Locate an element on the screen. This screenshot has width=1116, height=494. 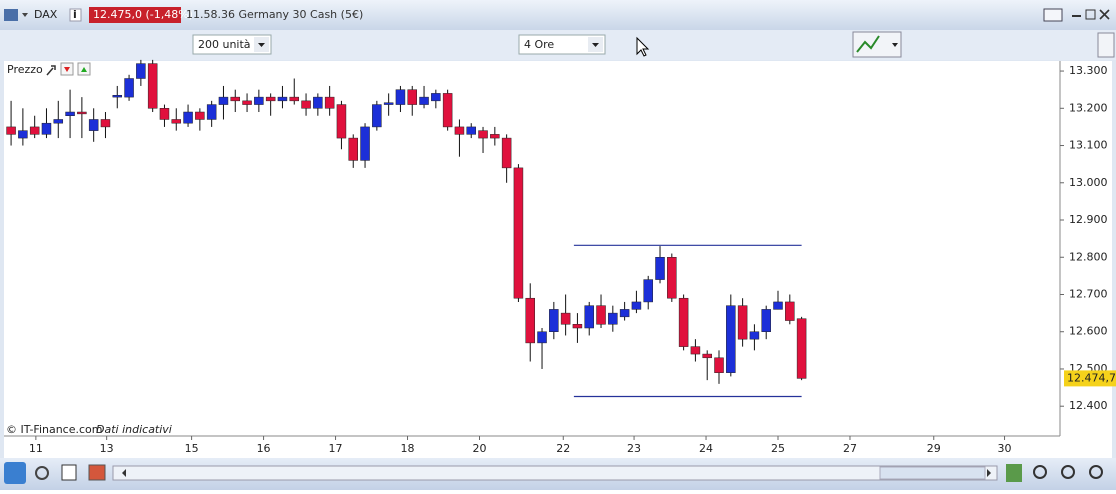
down-icon is located at coordinates (67, 69).